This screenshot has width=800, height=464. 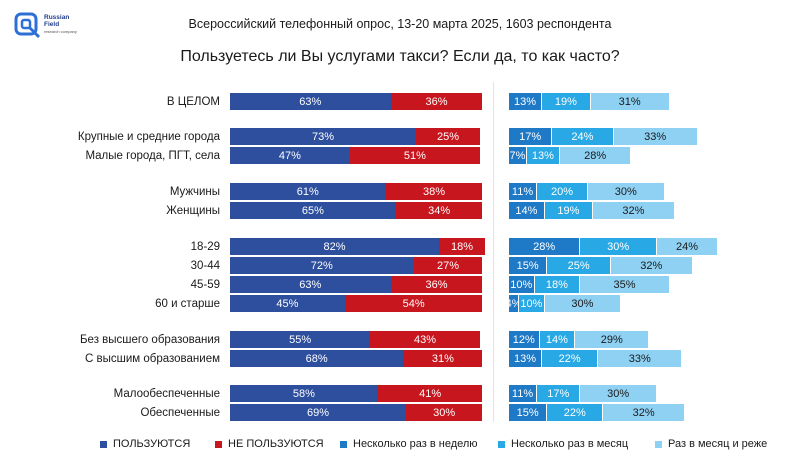 I want to click on bar-monthly: 14%, so click(x=557, y=339).